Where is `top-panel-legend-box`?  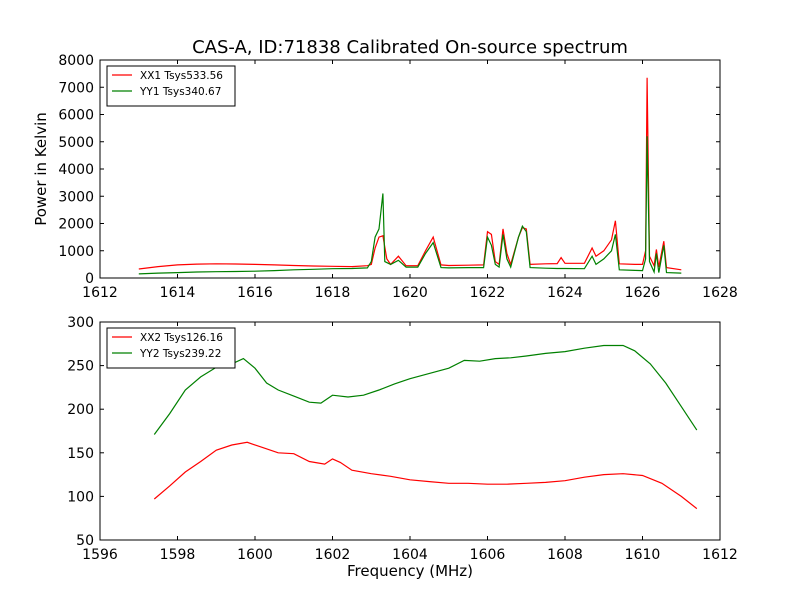
top-panel-legend-box is located at coordinates (171, 86).